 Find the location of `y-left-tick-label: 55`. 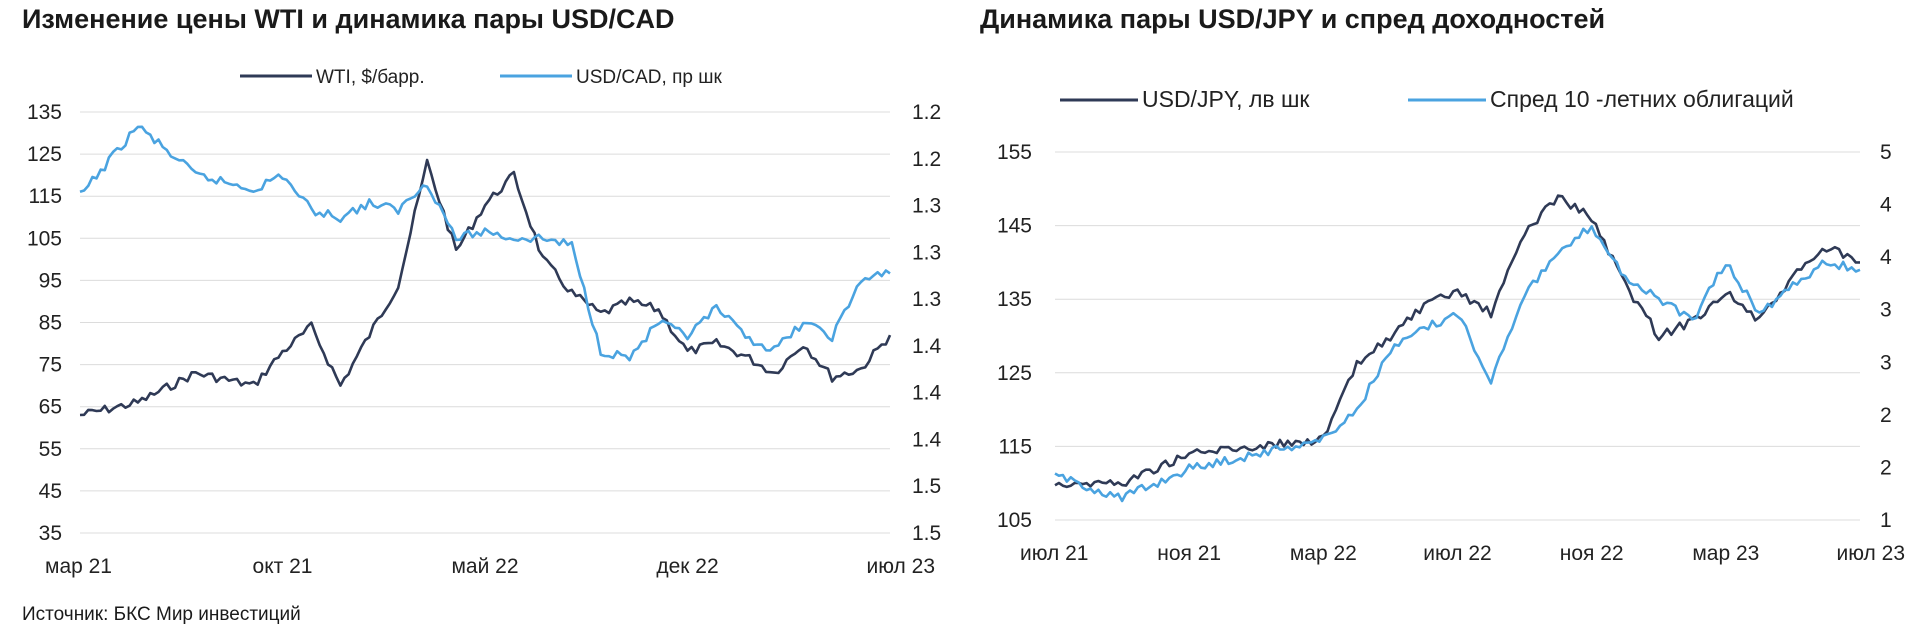

y-left-tick-label: 55 is located at coordinates (50, 449).